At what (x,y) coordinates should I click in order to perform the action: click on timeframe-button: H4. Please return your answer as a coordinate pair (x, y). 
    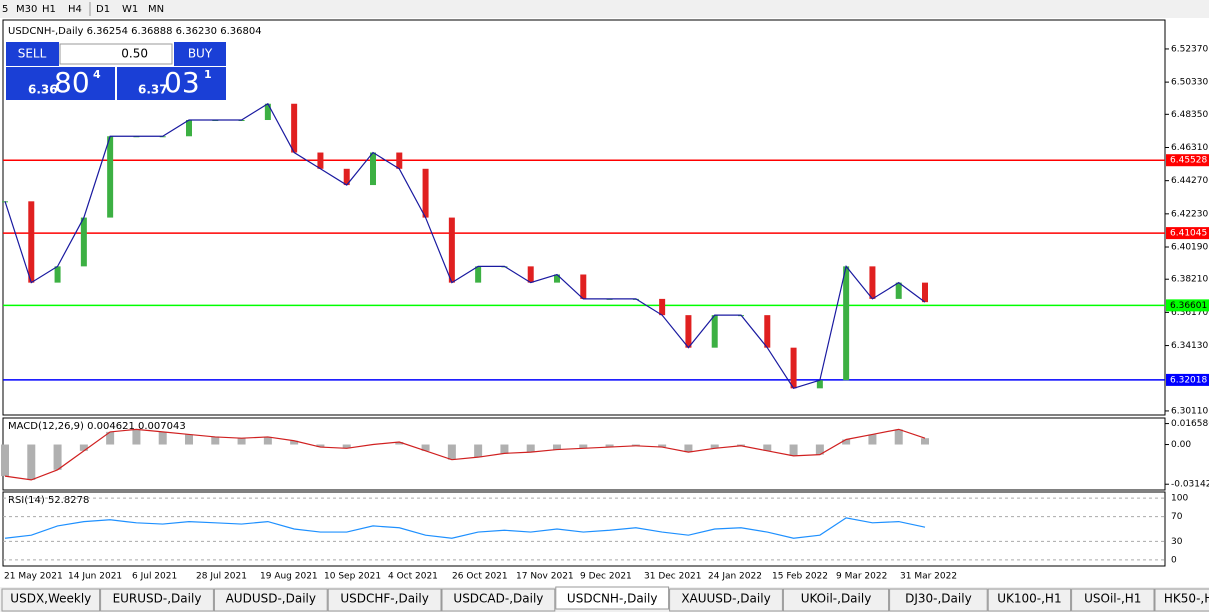
    Looking at the image, I should click on (75, 9).